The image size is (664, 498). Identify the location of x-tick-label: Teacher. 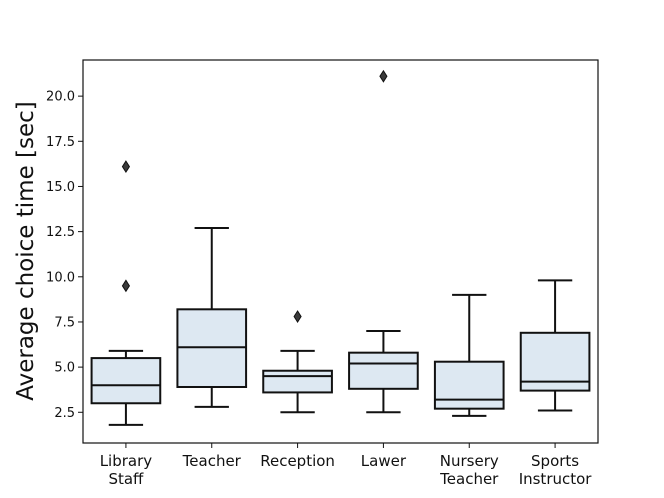
(212, 461).